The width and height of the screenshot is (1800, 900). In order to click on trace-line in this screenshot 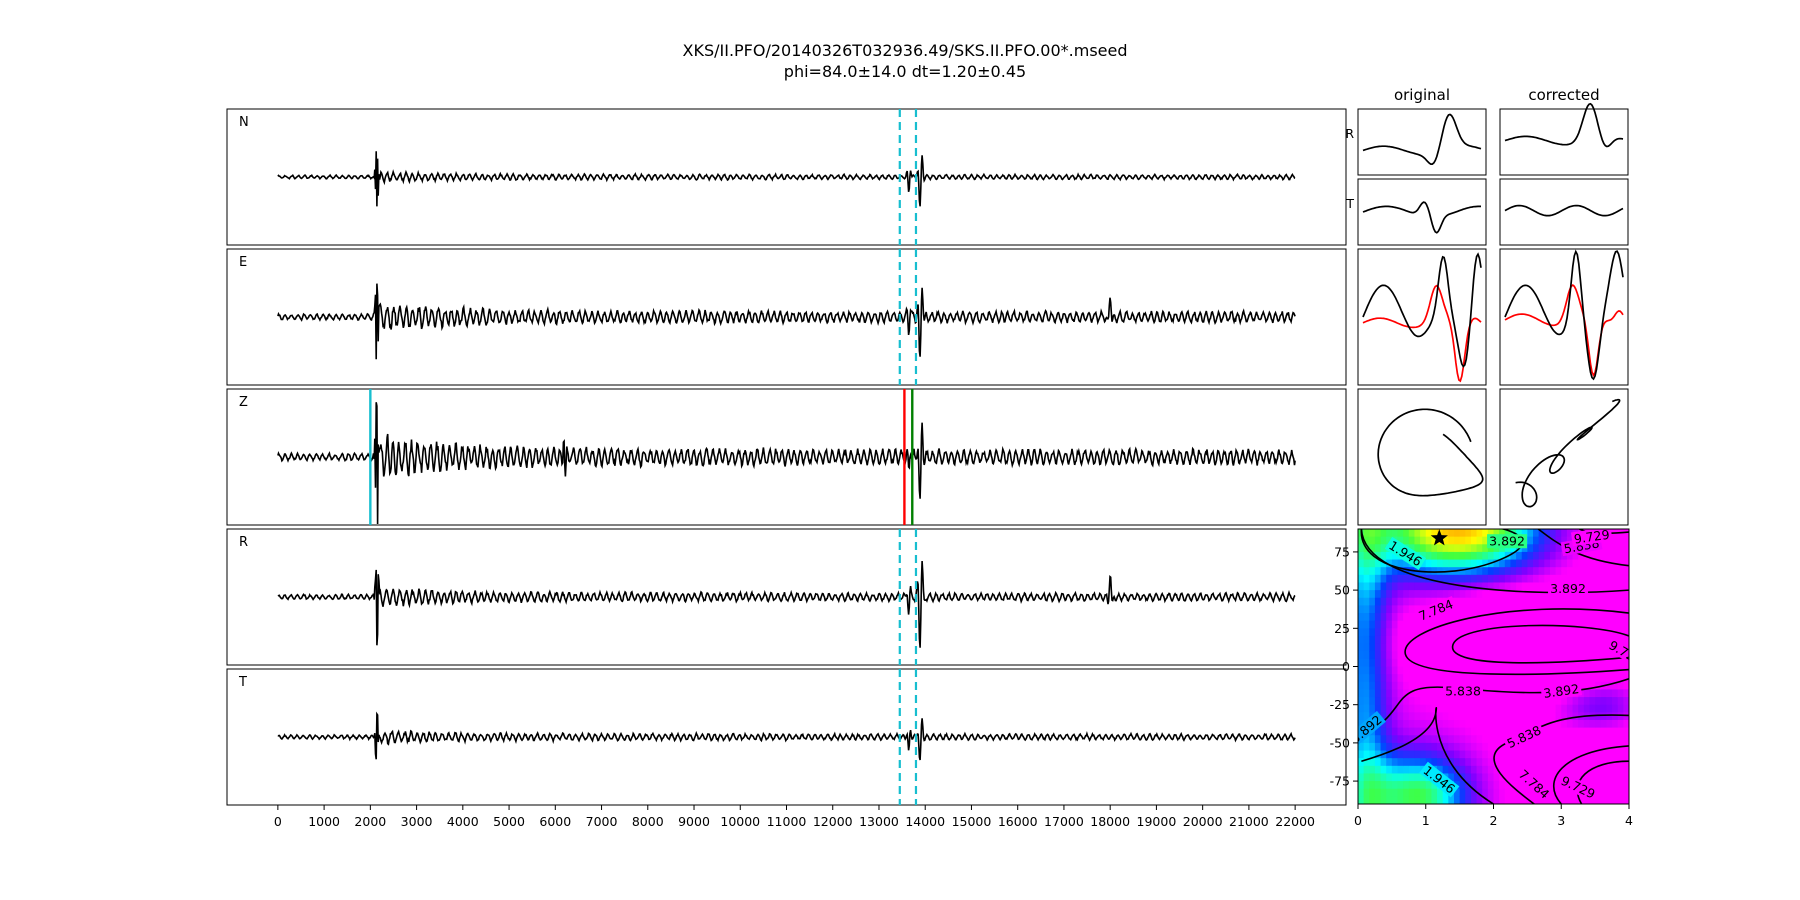, I will do `click(786, 736)`.